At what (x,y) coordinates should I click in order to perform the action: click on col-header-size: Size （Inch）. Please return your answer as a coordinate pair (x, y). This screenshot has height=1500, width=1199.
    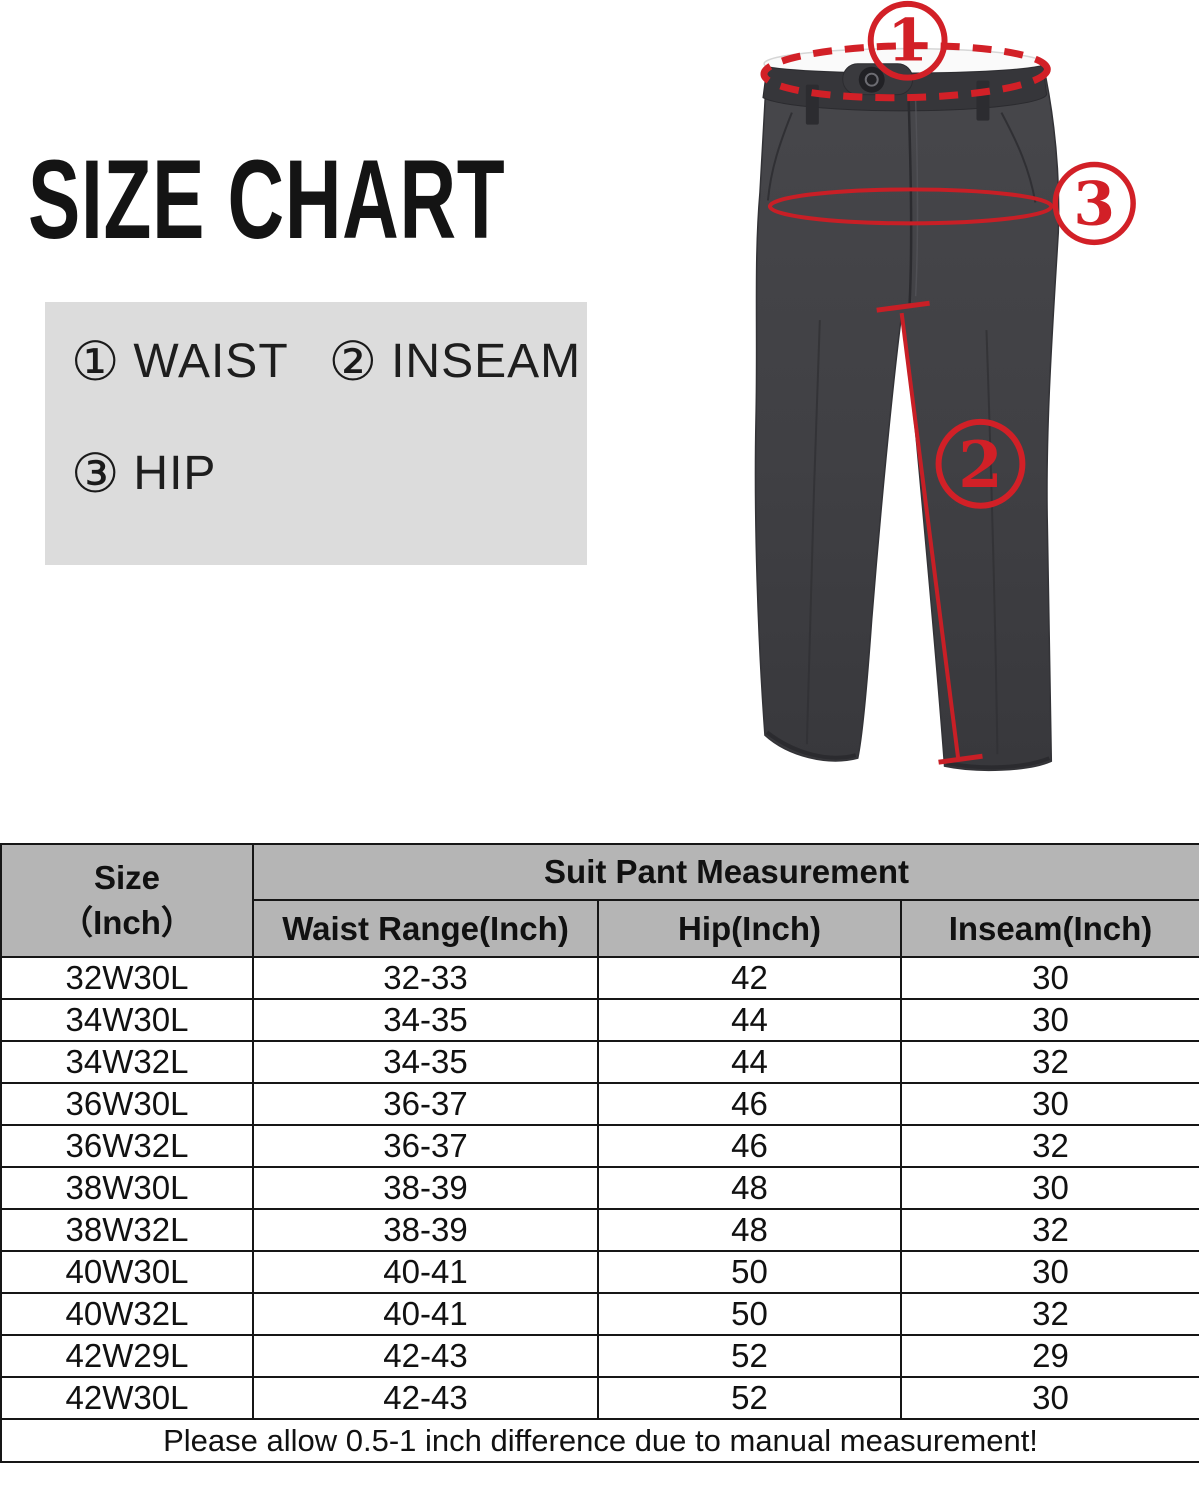
    Looking at the image, I should click on (127, 900).